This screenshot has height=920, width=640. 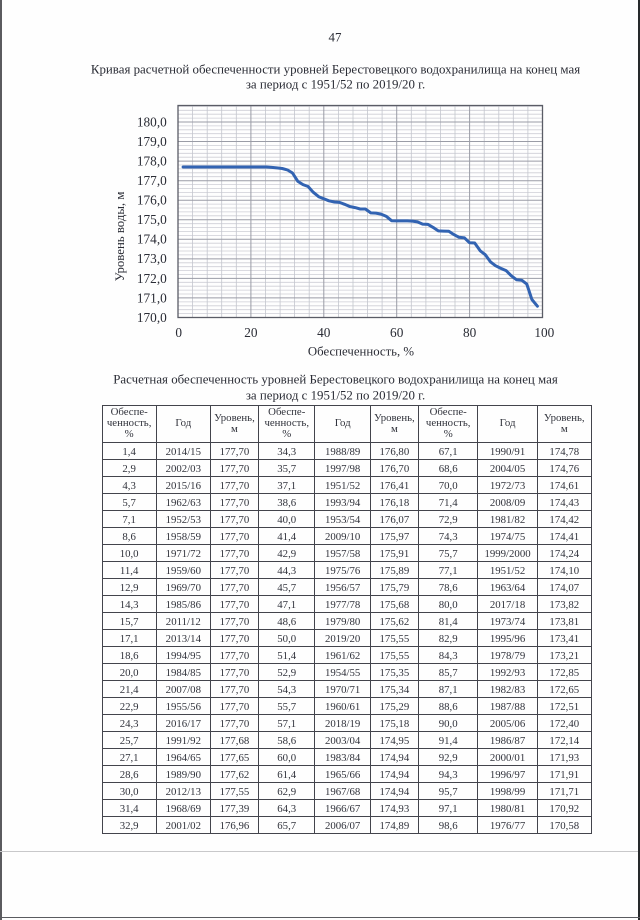 I want to click on svg-text: 177,0, so click(x=152, y=180).